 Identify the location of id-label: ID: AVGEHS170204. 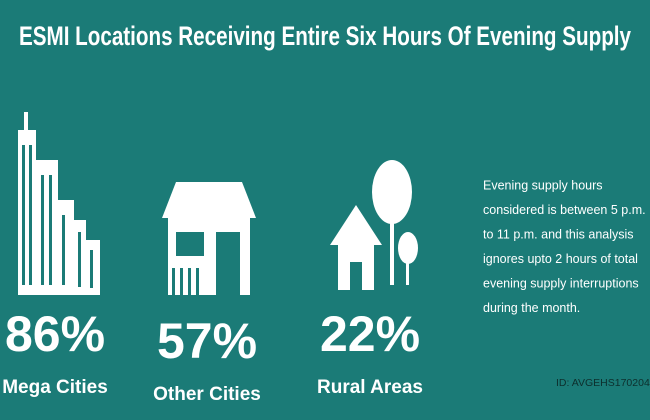
(603, 383).